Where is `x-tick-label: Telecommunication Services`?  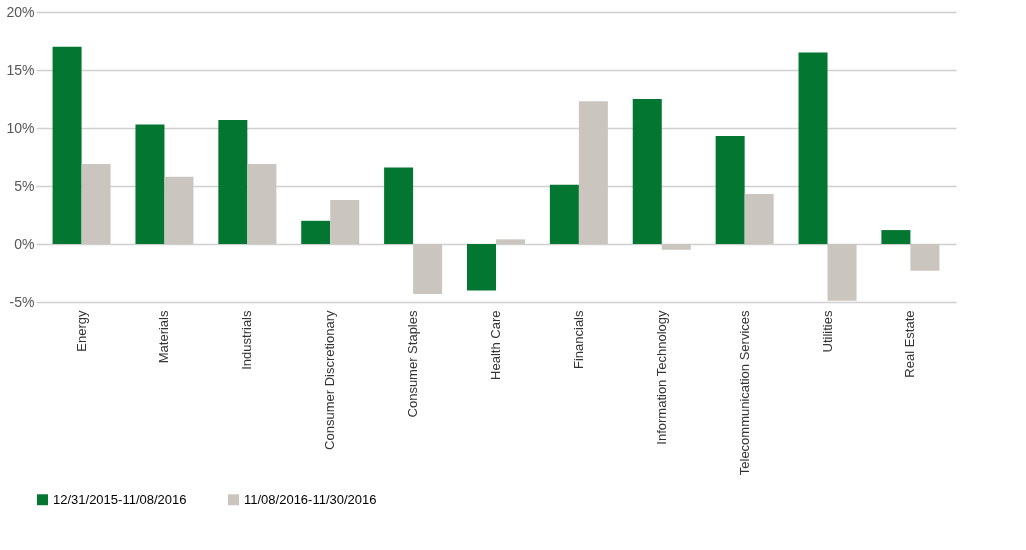
x-tick-label: Telecommunication Services is located at coordinates (744, 393).